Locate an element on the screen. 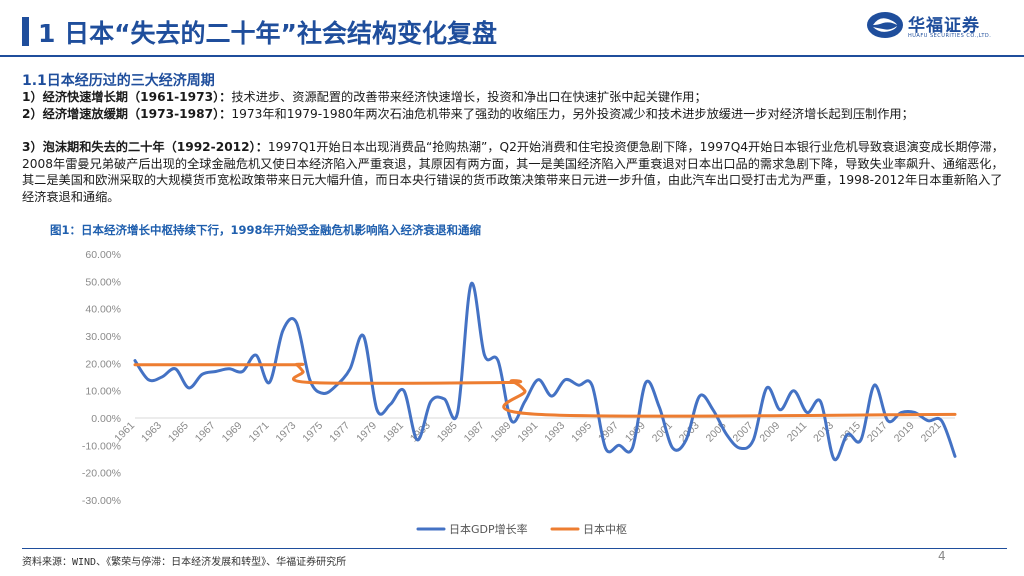 The width and height of the screenshot is (1024, 576). y-tick-label: 60.00% is located at coordinates (103, 255).